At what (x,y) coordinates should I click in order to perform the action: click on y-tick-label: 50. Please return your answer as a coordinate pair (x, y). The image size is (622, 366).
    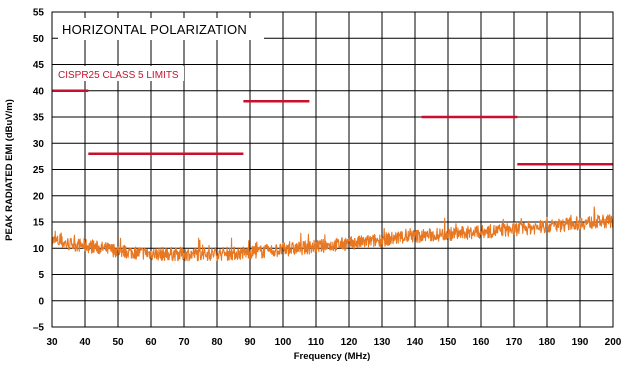
    Looking at the image, I should click on (39, 39).